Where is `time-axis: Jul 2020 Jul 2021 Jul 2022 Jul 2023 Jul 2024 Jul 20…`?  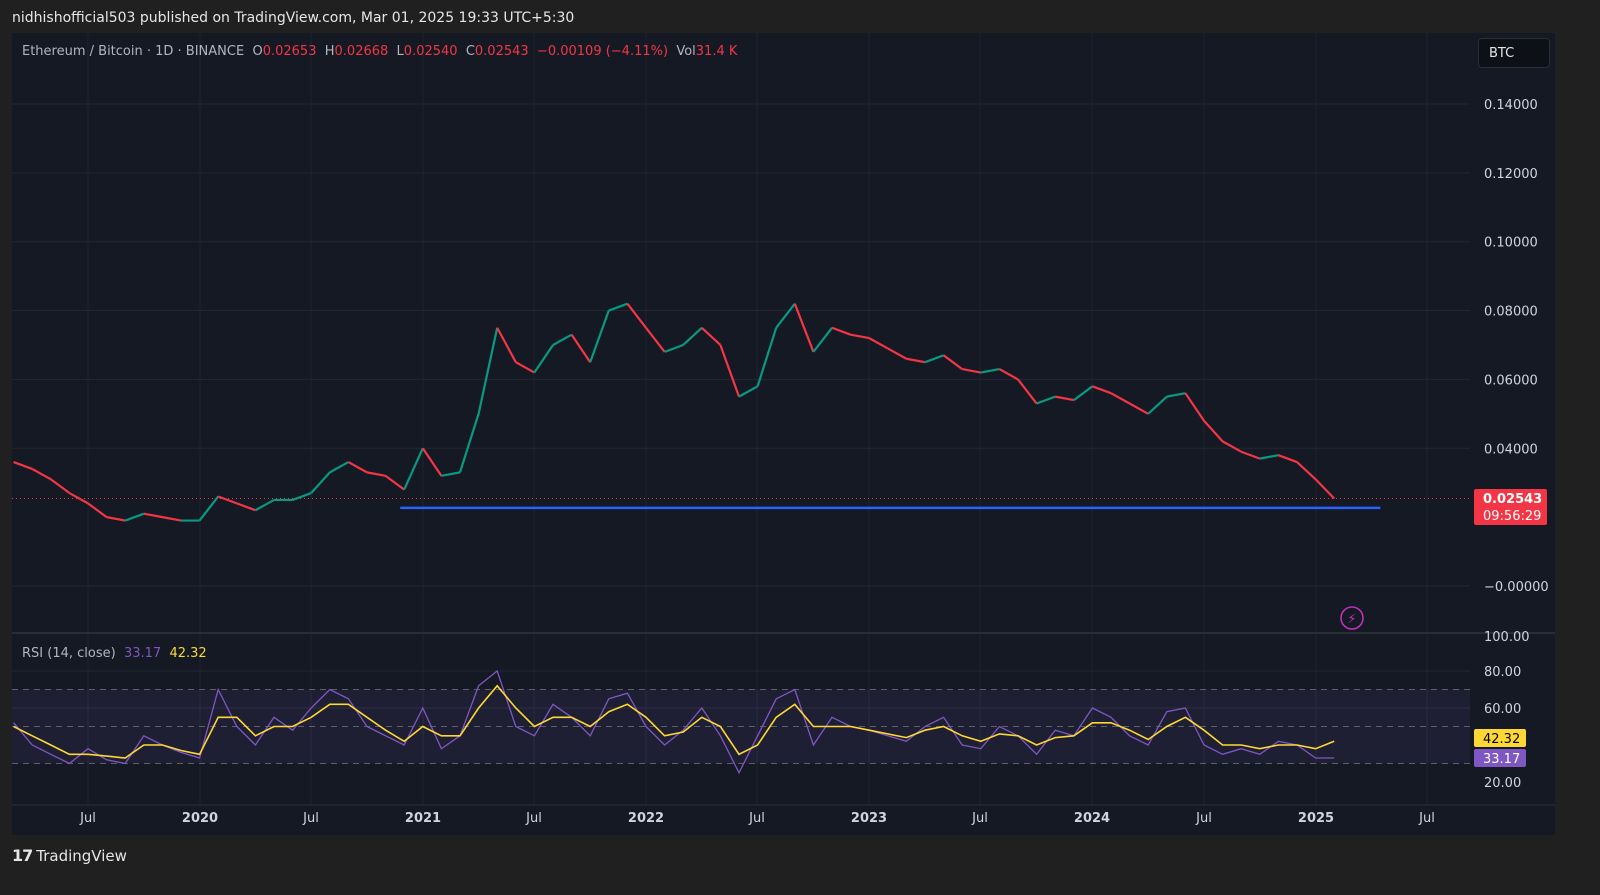 time-axis: Jul 2020 Jul 2021 Jul 2022 Jul 2023 Jul 2024 Jul 20… is located at coordinates (757, 818).